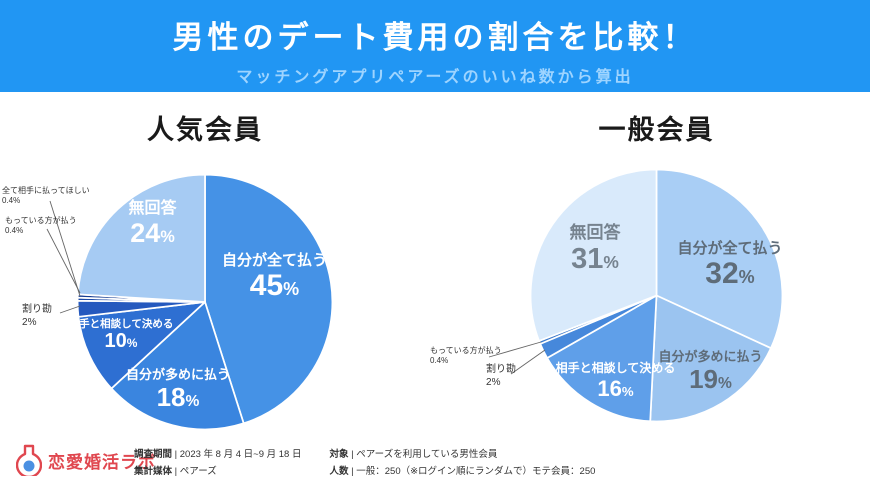  Describe the element at coordinates (615, 381) in the screenshot. I see `slice-label-general-discuss: 相手と相談して決める 16%` at that location.